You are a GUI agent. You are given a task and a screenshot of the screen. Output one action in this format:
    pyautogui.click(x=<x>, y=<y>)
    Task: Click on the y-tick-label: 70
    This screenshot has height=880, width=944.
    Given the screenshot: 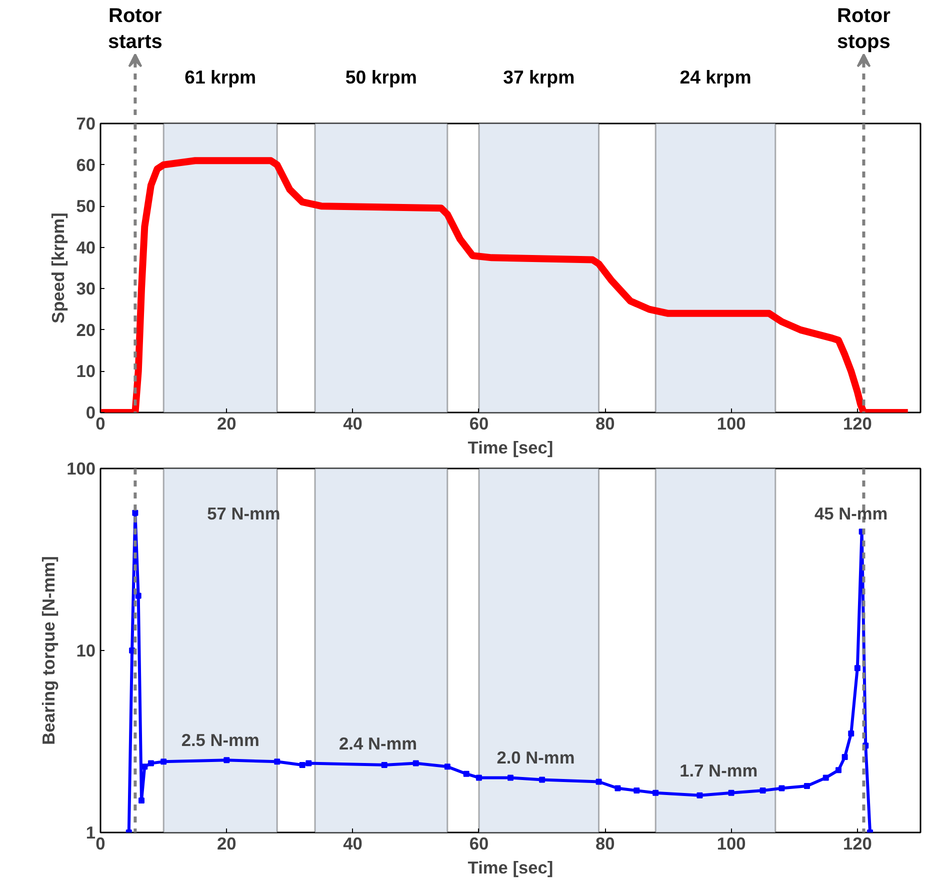 What is the action you would take?
    pyautogui.click(x=86, y=124)
    